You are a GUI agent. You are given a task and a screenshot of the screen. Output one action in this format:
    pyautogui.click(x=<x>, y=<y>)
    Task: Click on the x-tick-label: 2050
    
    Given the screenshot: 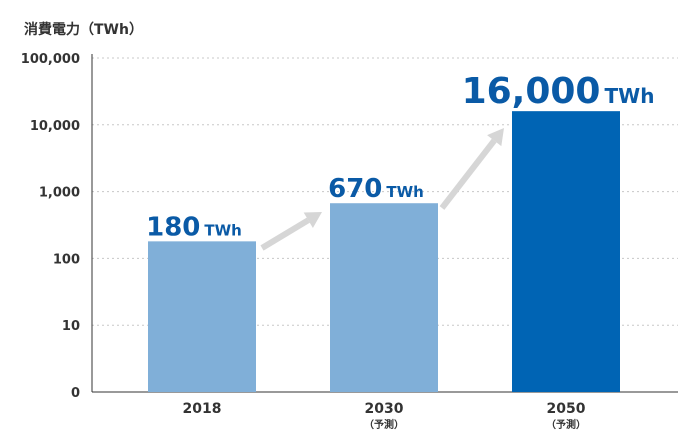 What is the action you would take?
    pyautogui.click(x=566, y=409)
    